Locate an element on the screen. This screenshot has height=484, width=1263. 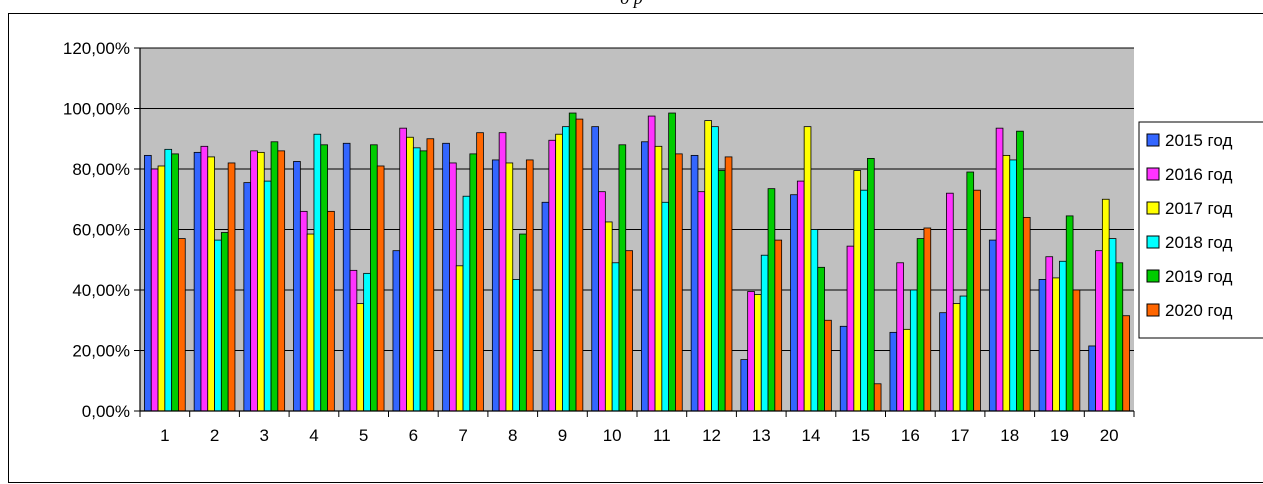
x-tick-label: 11 is located at coordinates (662, 435).